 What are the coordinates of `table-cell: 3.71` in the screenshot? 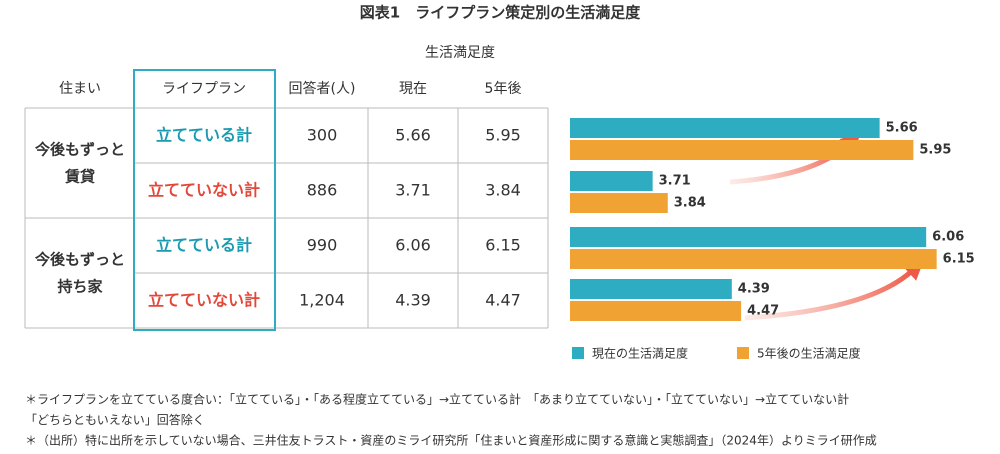 It's located at (413, 190).